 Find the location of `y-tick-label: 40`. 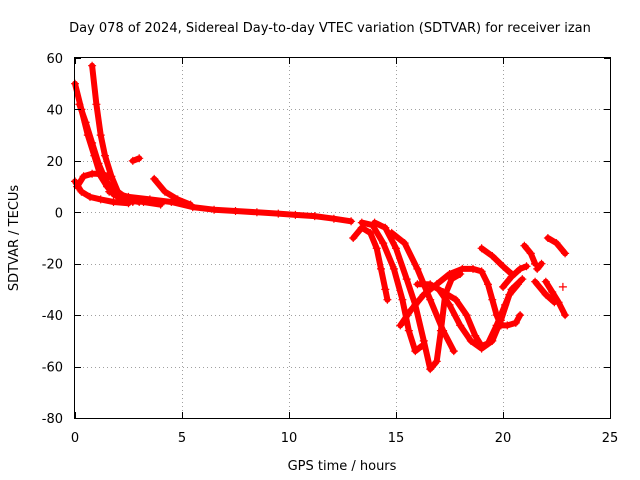

y-tick-label: 40 is located at coordinates (54, 110).